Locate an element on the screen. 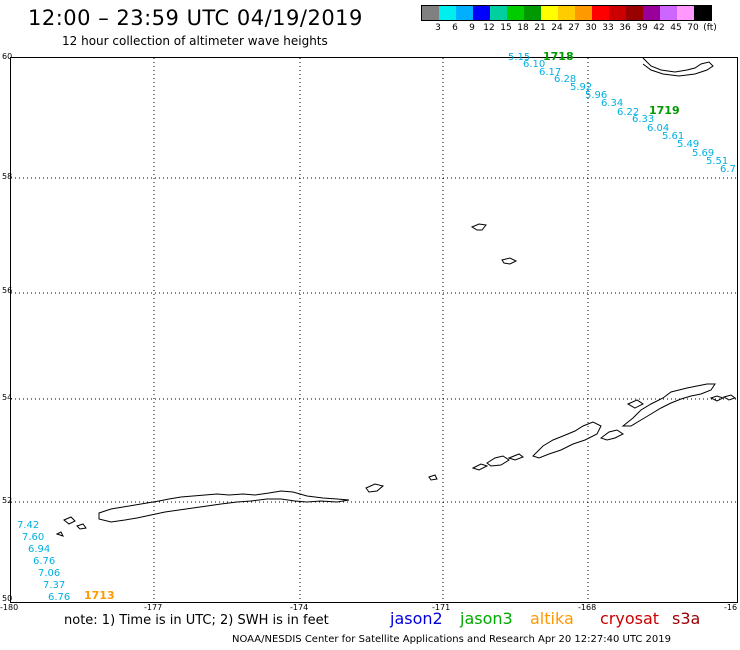  y-axis-label: 56 is located at coordinates (7, 290).